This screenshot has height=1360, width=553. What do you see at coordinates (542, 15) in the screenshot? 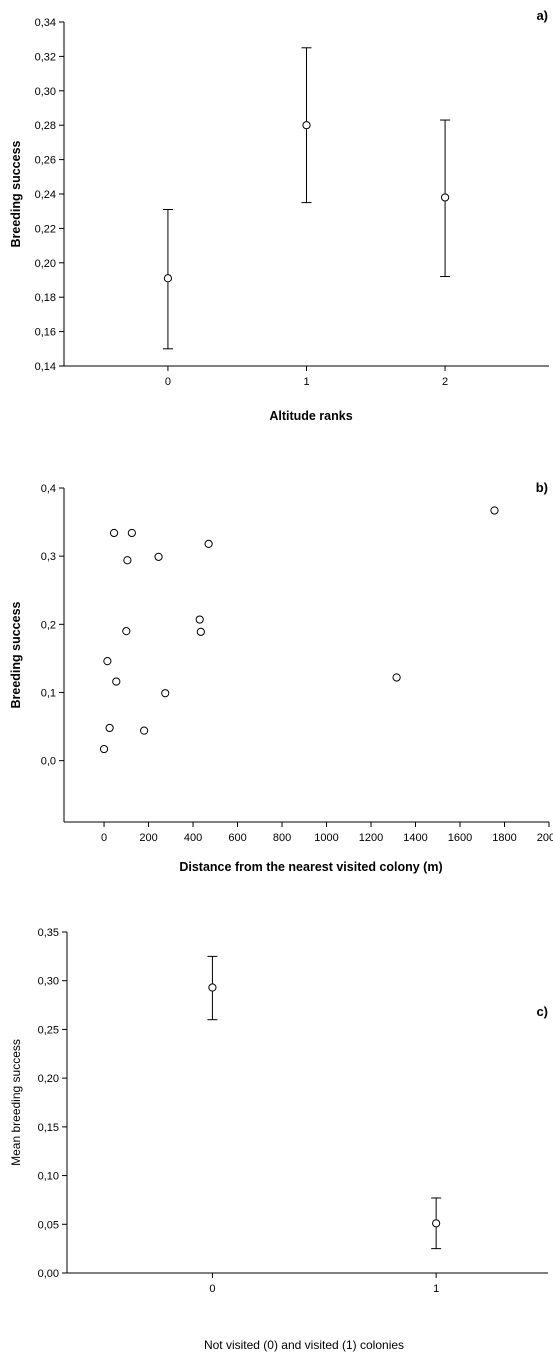
I see `panel-label: a)` at bounding box center [542, 15].